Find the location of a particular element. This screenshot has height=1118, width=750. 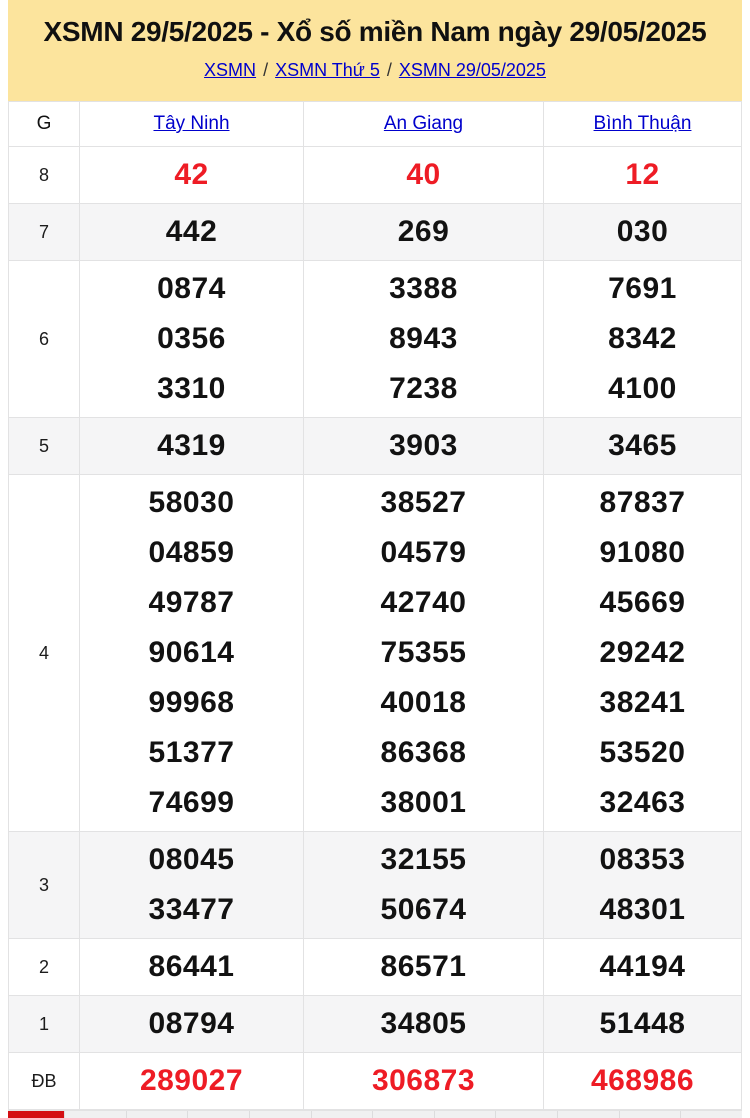

prize-number: 42 is located at coordinates (191, 174).